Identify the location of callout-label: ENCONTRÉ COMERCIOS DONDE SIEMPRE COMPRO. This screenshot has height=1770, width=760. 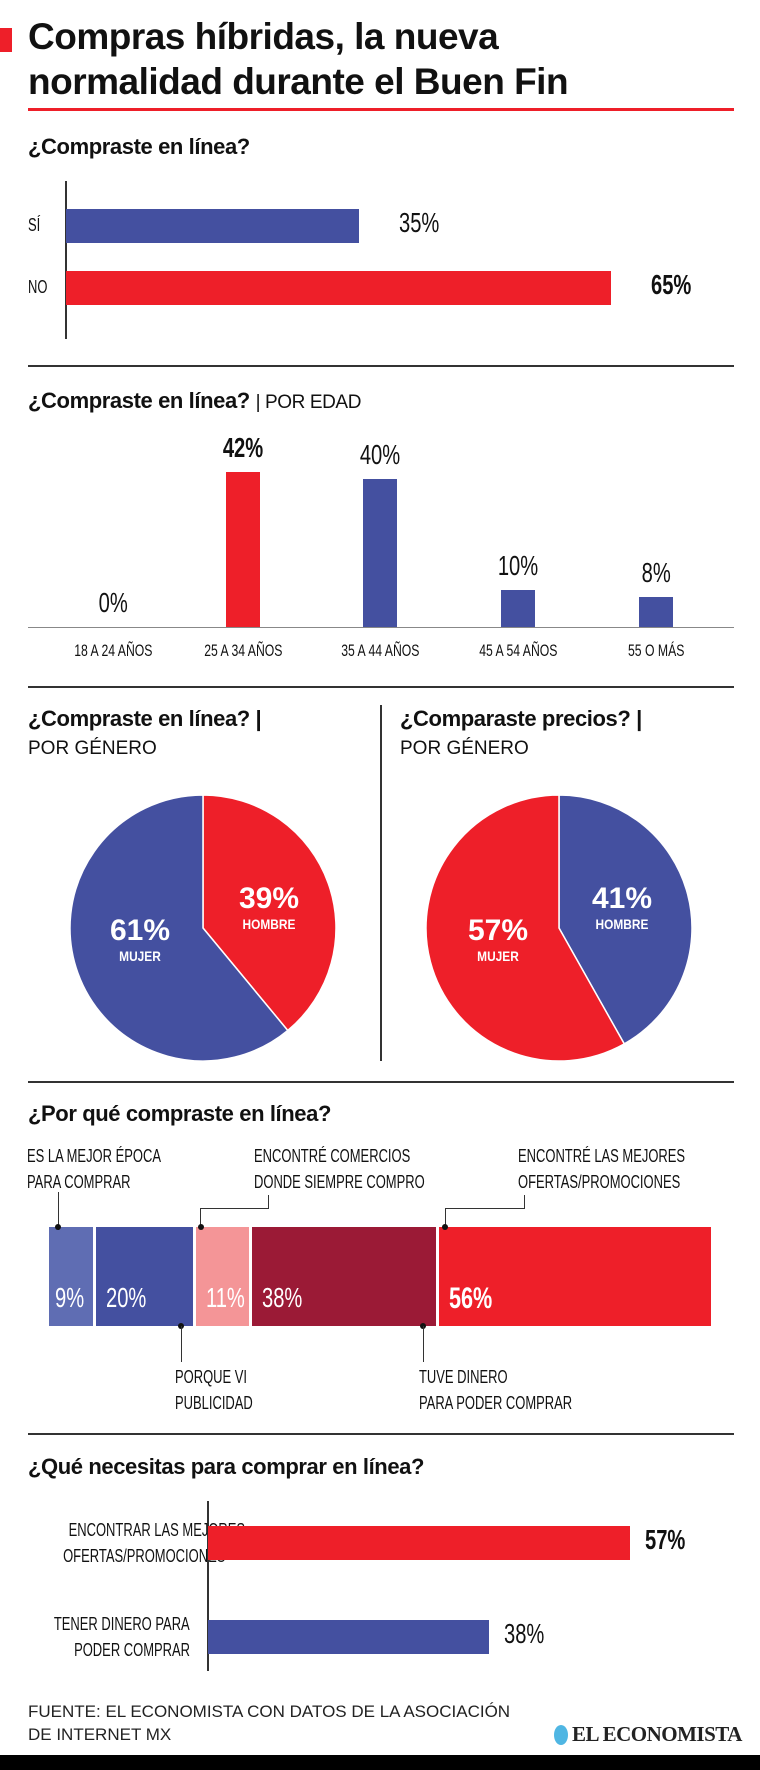
(372, 1170).